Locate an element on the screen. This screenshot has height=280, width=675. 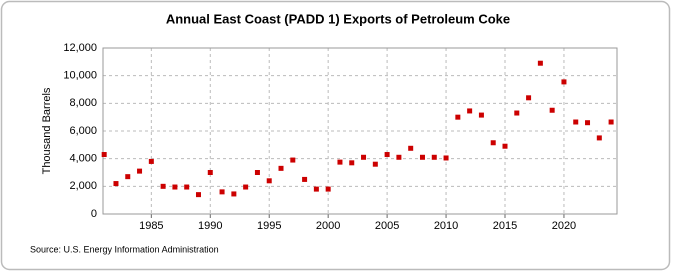
y-tick-label: 6,000 is located at coordinates (83, 131).